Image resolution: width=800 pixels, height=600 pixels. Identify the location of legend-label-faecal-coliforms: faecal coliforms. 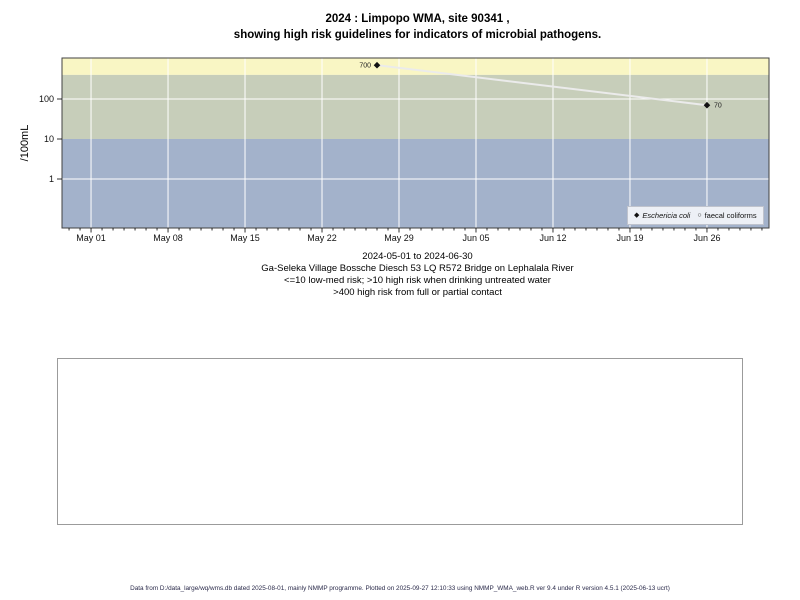
(730, 215).